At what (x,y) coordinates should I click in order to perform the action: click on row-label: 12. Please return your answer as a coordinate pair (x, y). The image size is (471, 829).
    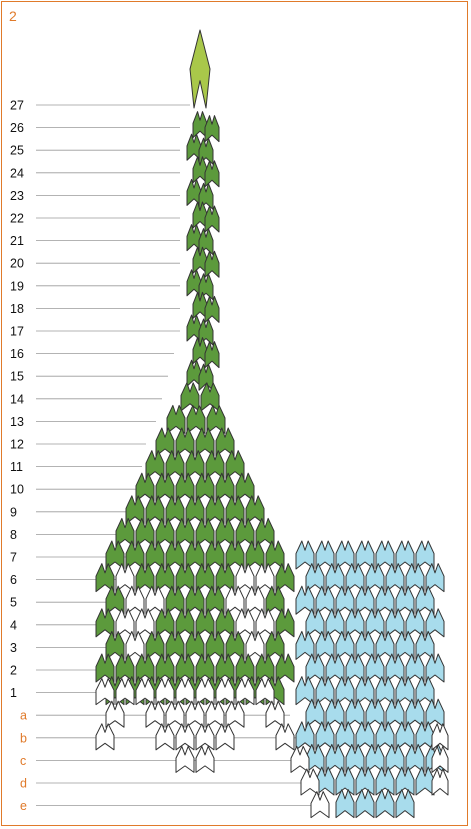
    Looking at the image, I should click on (17, 445).